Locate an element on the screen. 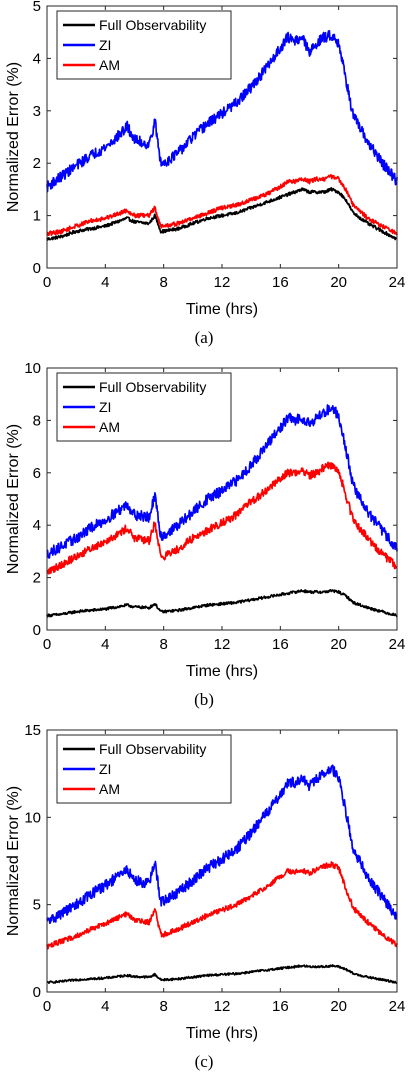 This screenshot has width=408, height=1086. y-tick-label: 15 is located at coordinates (32, 731).